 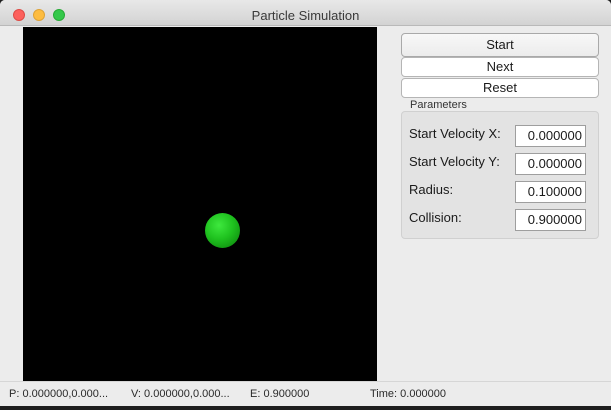 What do you see at coordinates (19, 15) in the screenshot?
I see `close-window-icon` at bounding box center [19, 15].